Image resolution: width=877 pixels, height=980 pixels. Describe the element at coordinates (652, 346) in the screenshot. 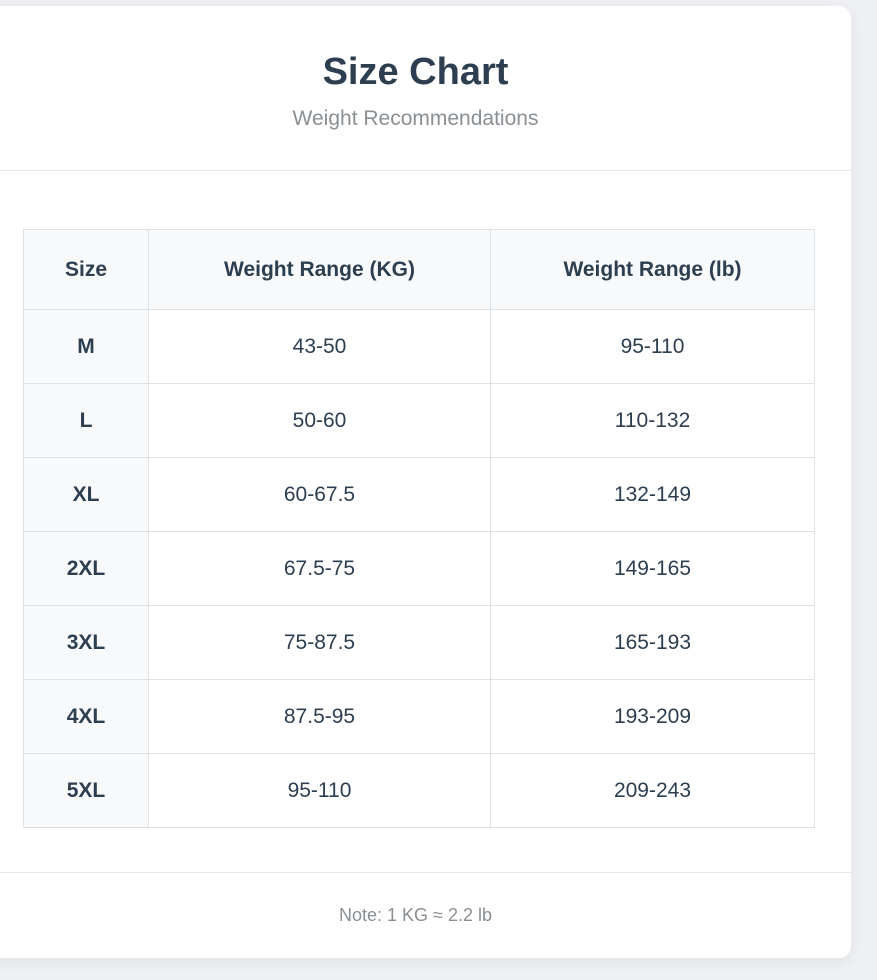

I see `lb-range-cell: 95-110` at that location.